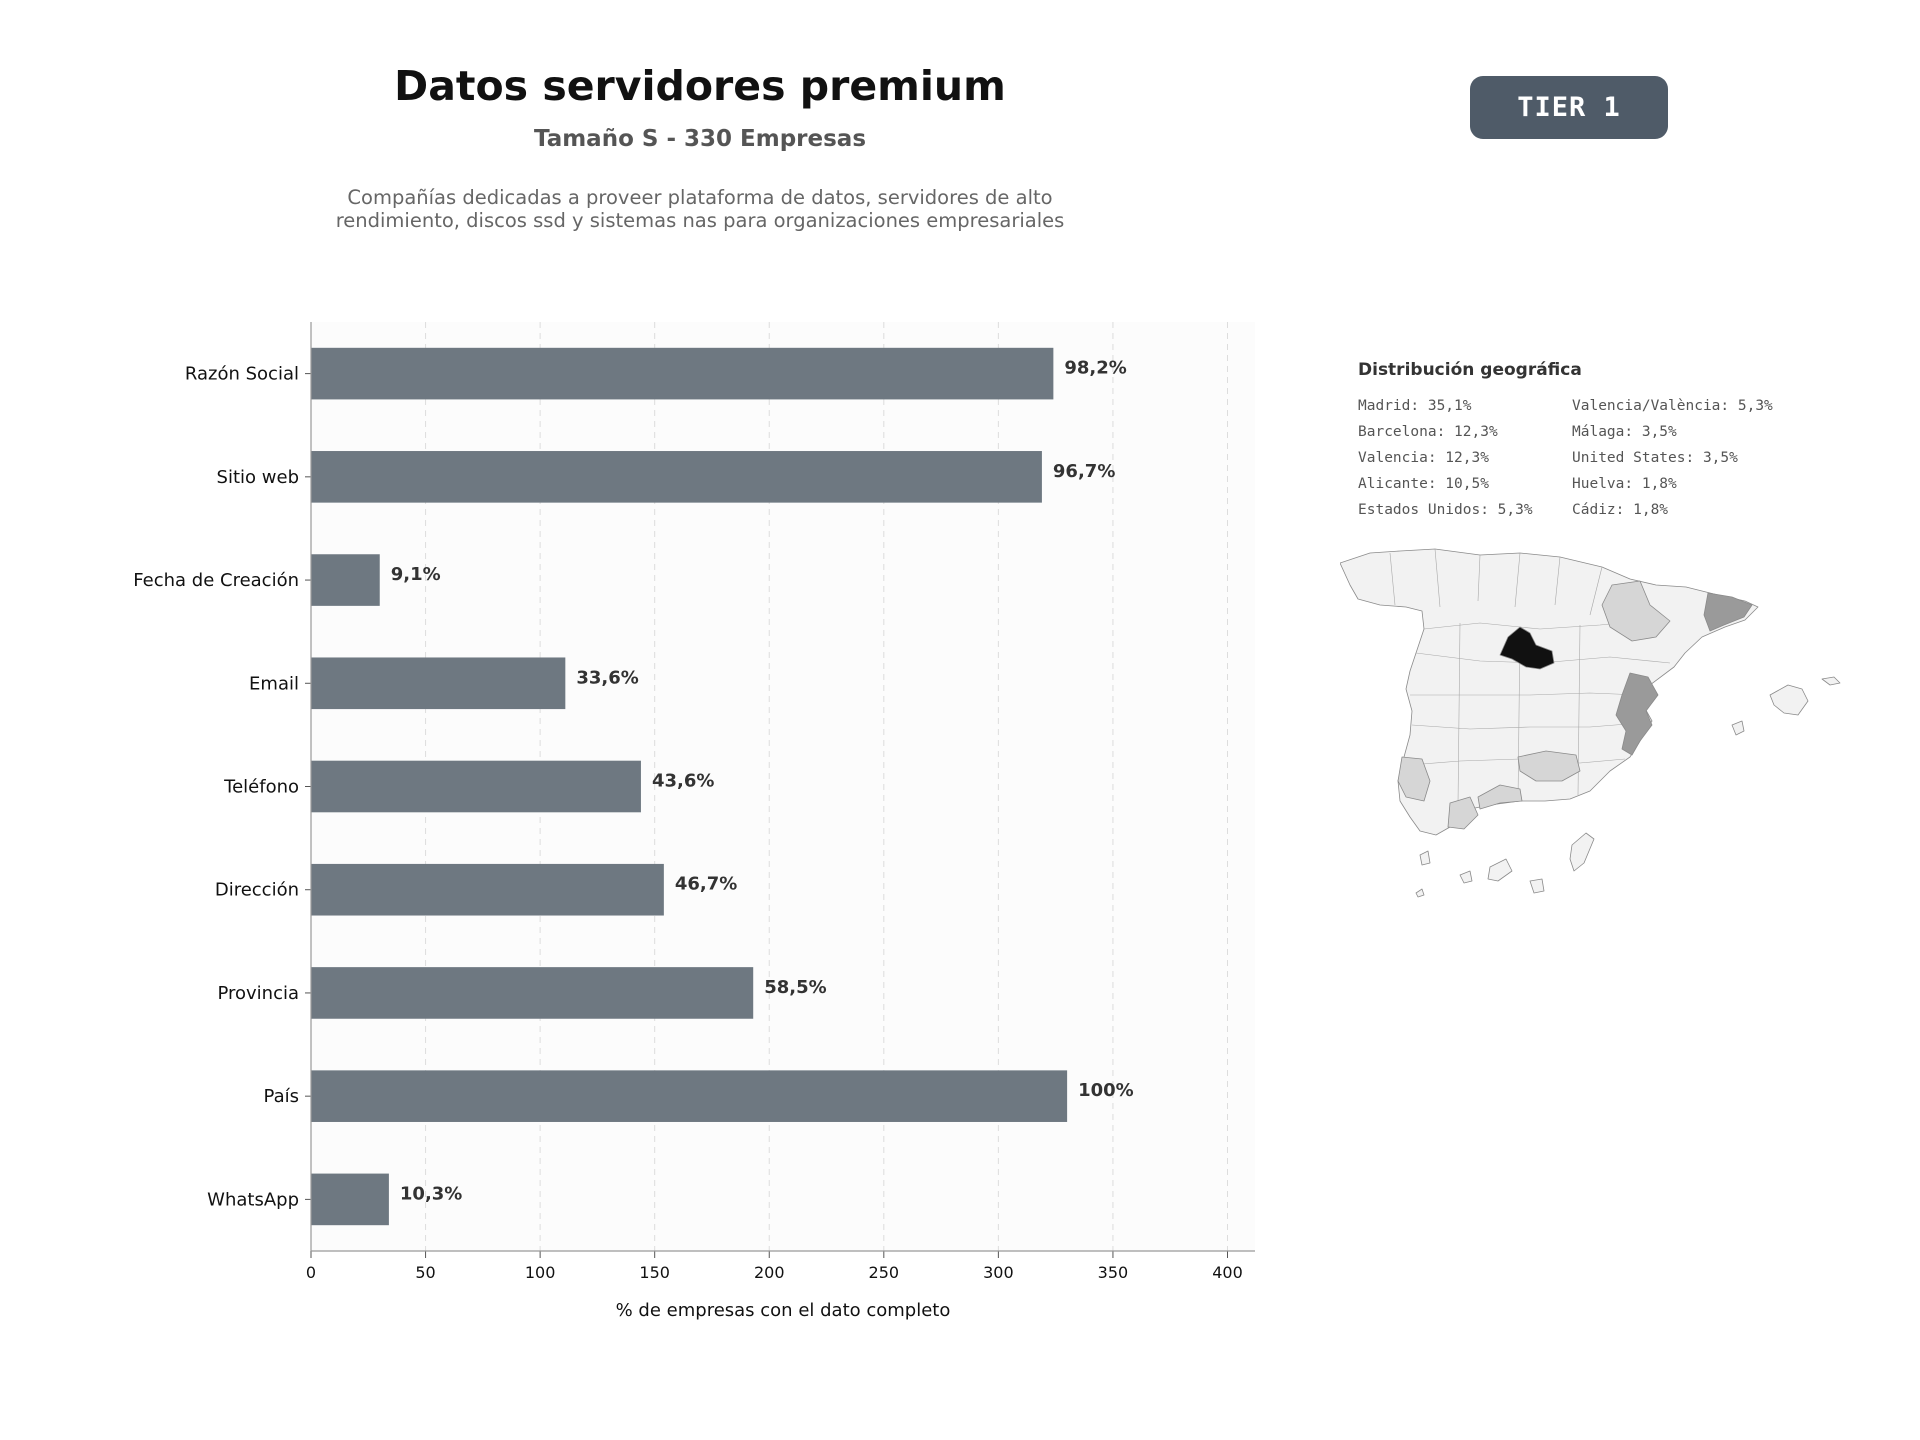 Image resolution: width=1920 pixels, height=1440 pixels. I want to click on category-label: Teléfono, so click(261, 787).